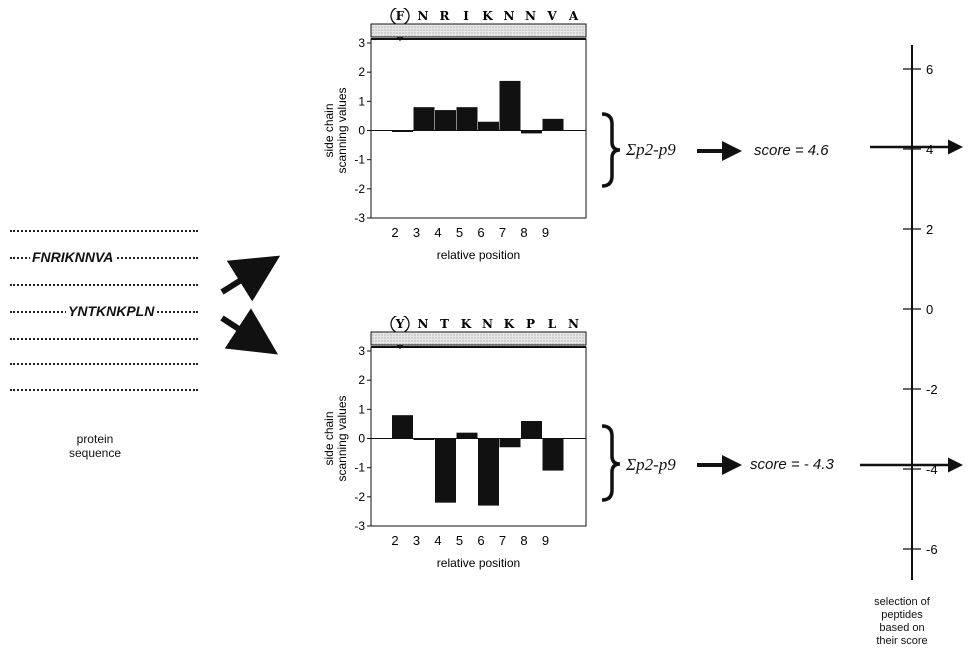  I want to click on y-tick-label: 2, so click(361, 380).